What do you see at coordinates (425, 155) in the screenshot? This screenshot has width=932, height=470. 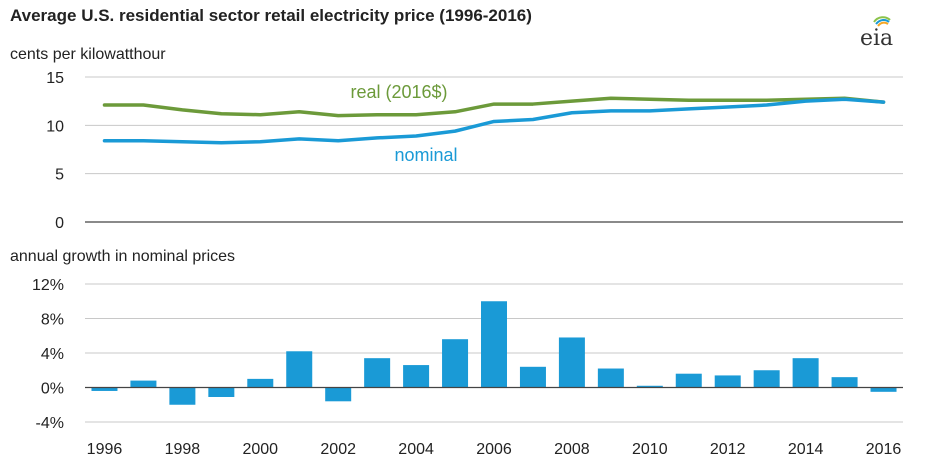 I see `nominal-series-label: nominal` at bounding box center [425, 155].